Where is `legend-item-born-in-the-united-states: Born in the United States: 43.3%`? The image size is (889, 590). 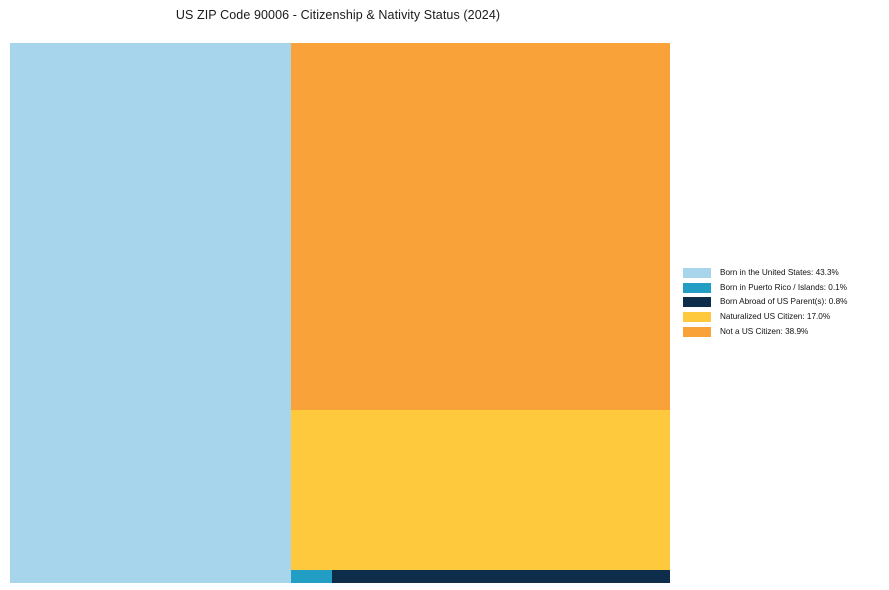
legend-item-born-in-the-united-states: Born in the United States: 43.3% is located at coordinates (783, 273).